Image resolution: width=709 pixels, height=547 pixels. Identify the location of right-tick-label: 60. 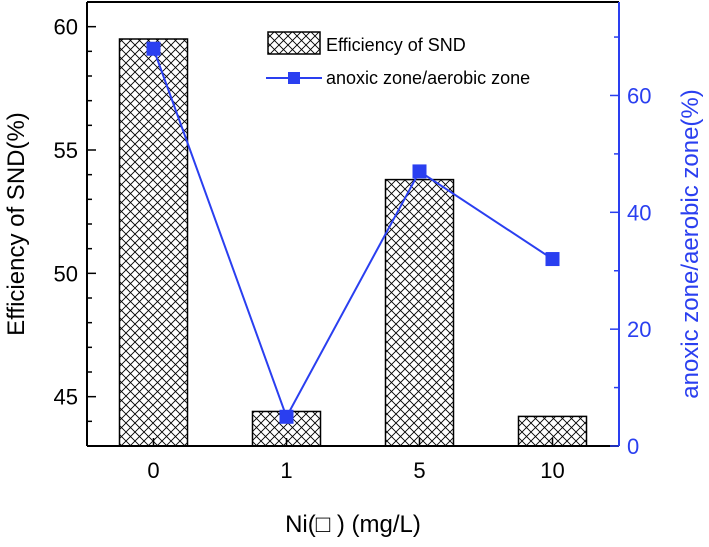
(639, 95).